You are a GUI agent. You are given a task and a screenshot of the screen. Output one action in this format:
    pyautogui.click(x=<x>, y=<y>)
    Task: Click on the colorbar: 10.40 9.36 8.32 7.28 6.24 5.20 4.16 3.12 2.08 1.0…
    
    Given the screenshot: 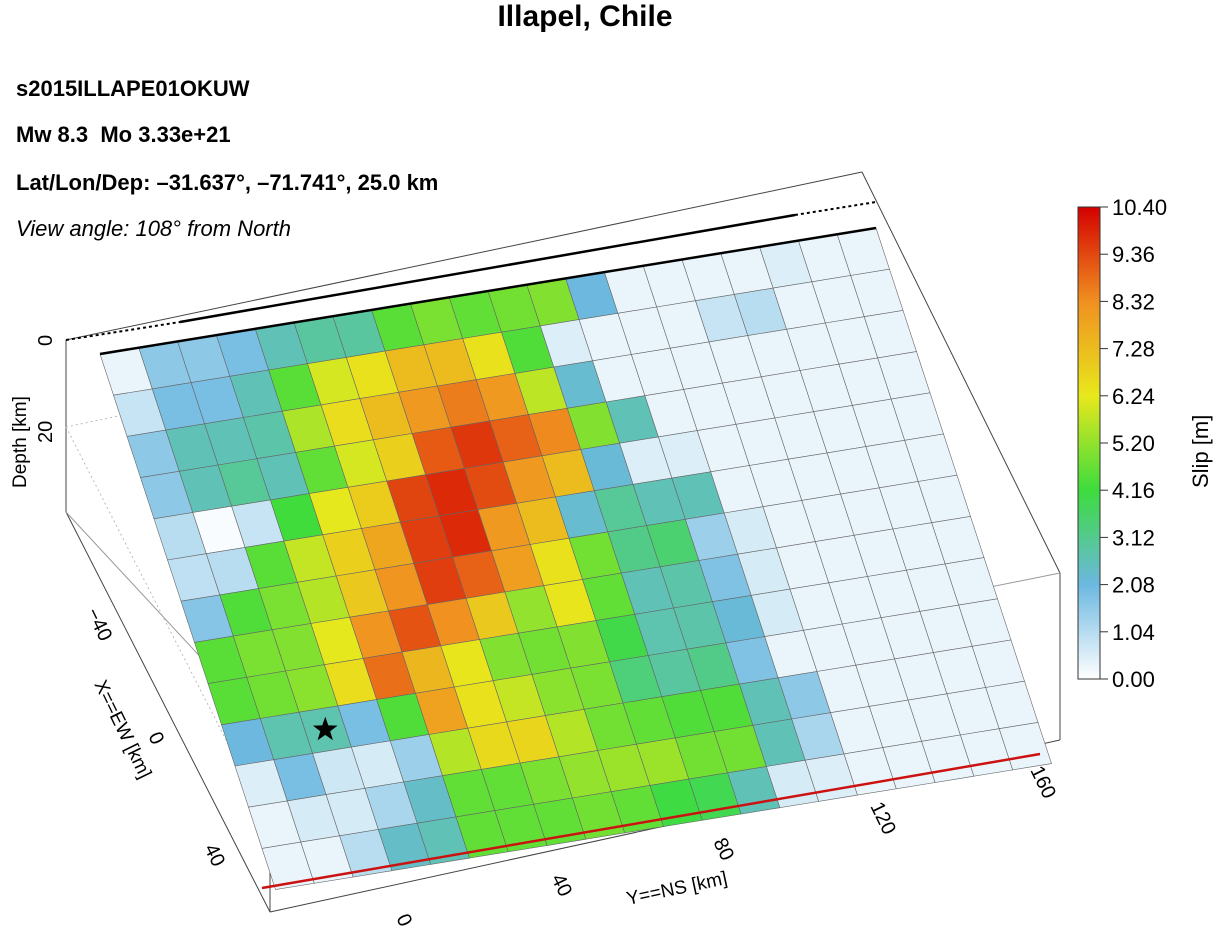 What is the action you would take?
    pyautogui.click(x=1145, y=443)
    